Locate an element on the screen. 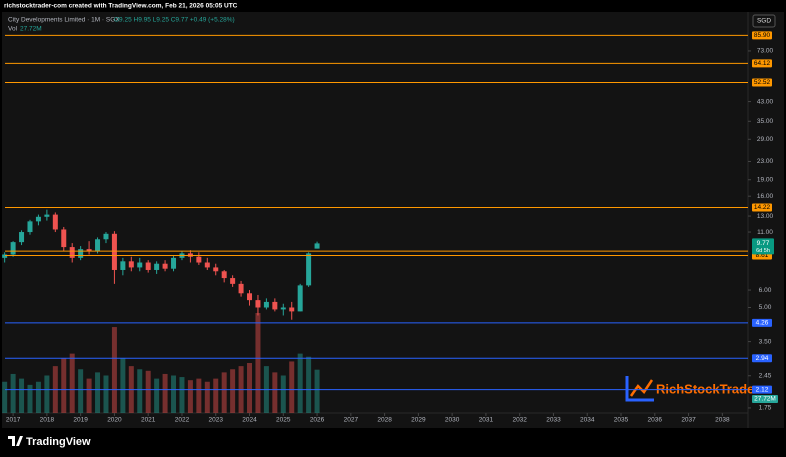 This screenshot has width=786, height=457. y-tick-label: 29.00 is located at coordinates (765, 139).